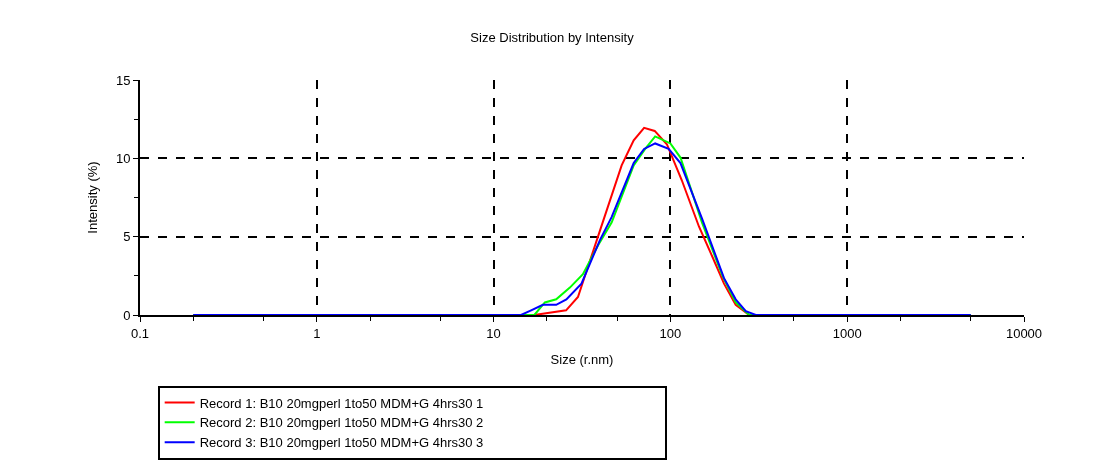  What do you see at coordinates (317, 333) in the screenshot?
I see `x-tick-label: 1` at bounding box center [317, 333].